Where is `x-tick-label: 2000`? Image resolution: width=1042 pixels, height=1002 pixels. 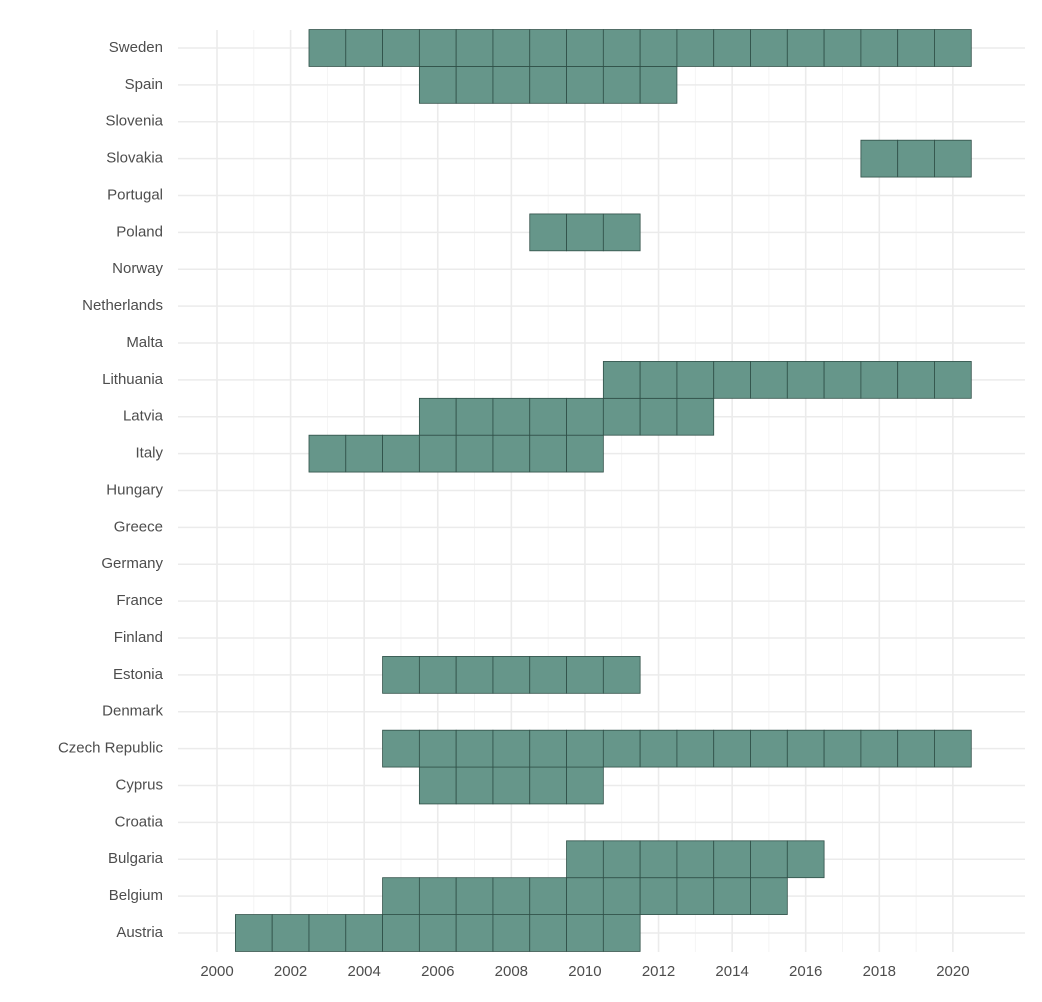
x-tick-label: 2000 is located at coordinates (216, 971).